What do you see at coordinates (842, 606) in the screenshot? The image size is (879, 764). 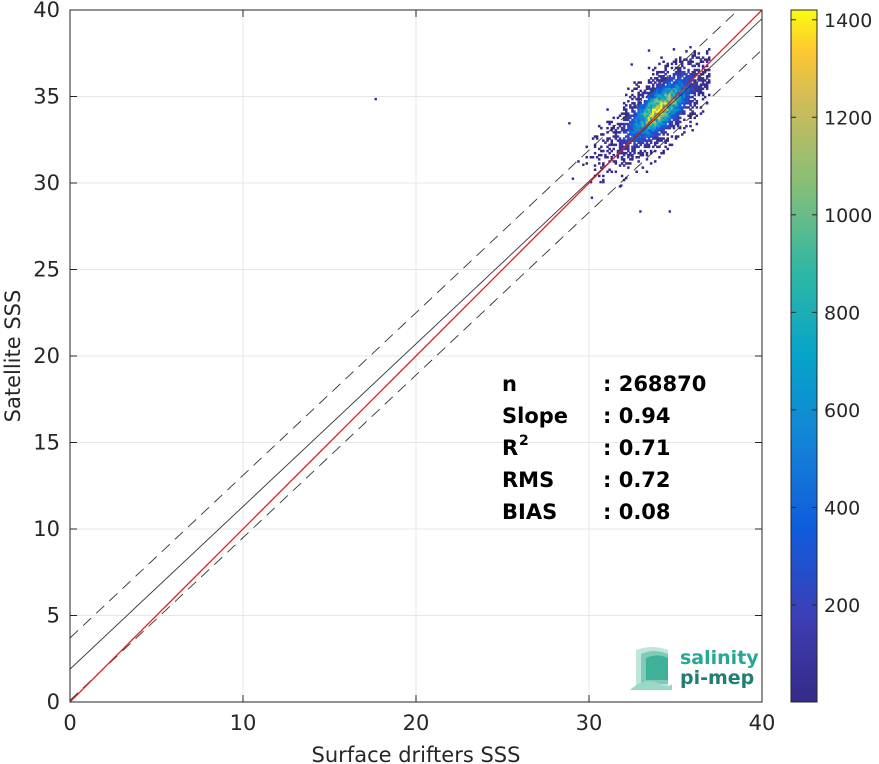 I see `colorbar-tick-label: 200` at bounding box center [842, 606].